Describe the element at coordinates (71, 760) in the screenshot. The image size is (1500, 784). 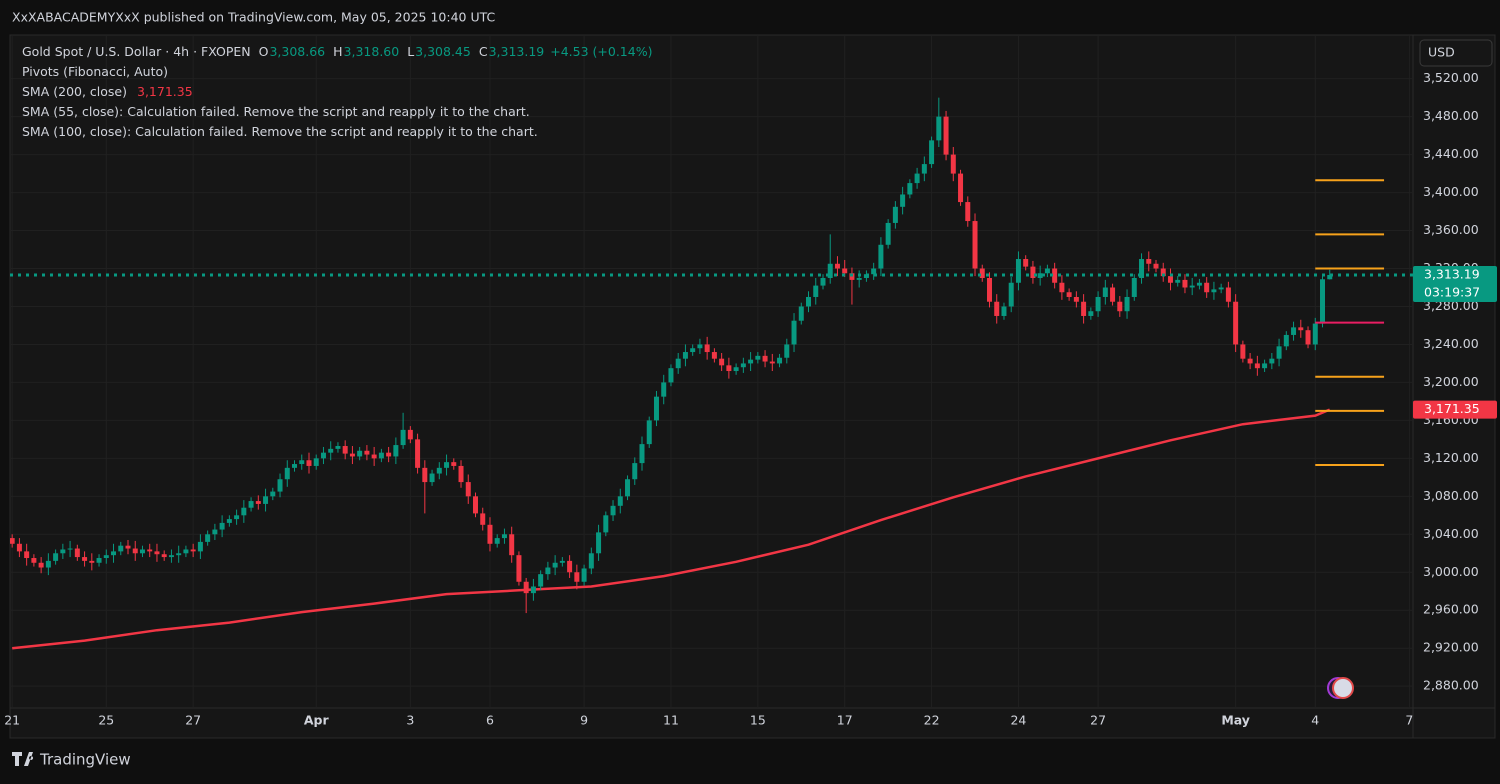
I see `brand-logo: TradingView` at that location.